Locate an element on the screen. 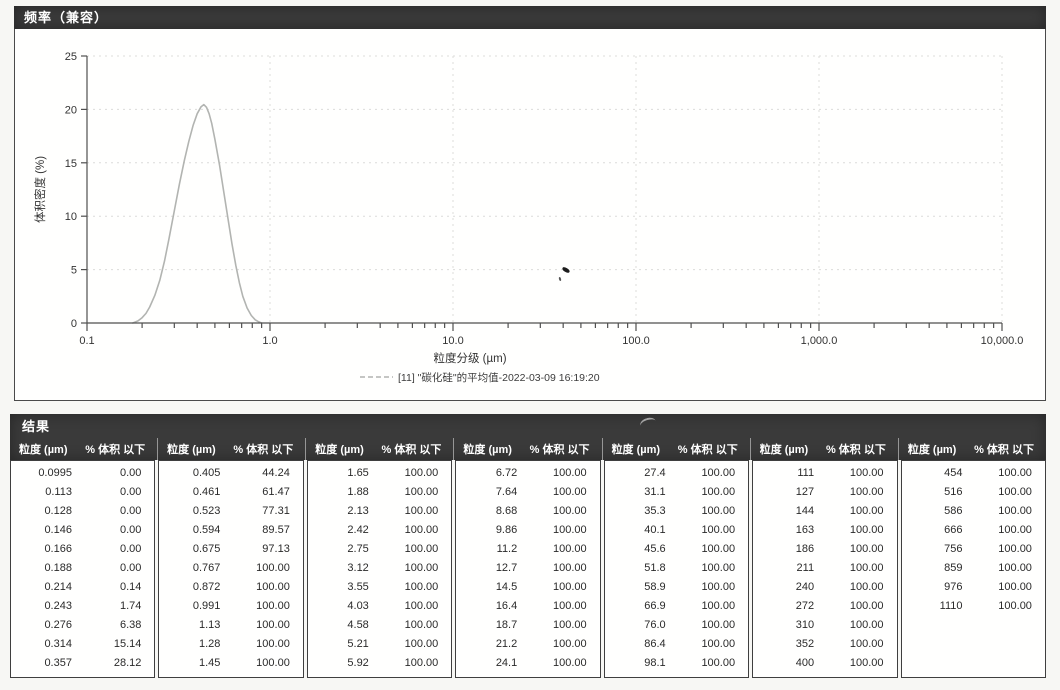  size-cell: 976 is located at coordinates (953, 587).